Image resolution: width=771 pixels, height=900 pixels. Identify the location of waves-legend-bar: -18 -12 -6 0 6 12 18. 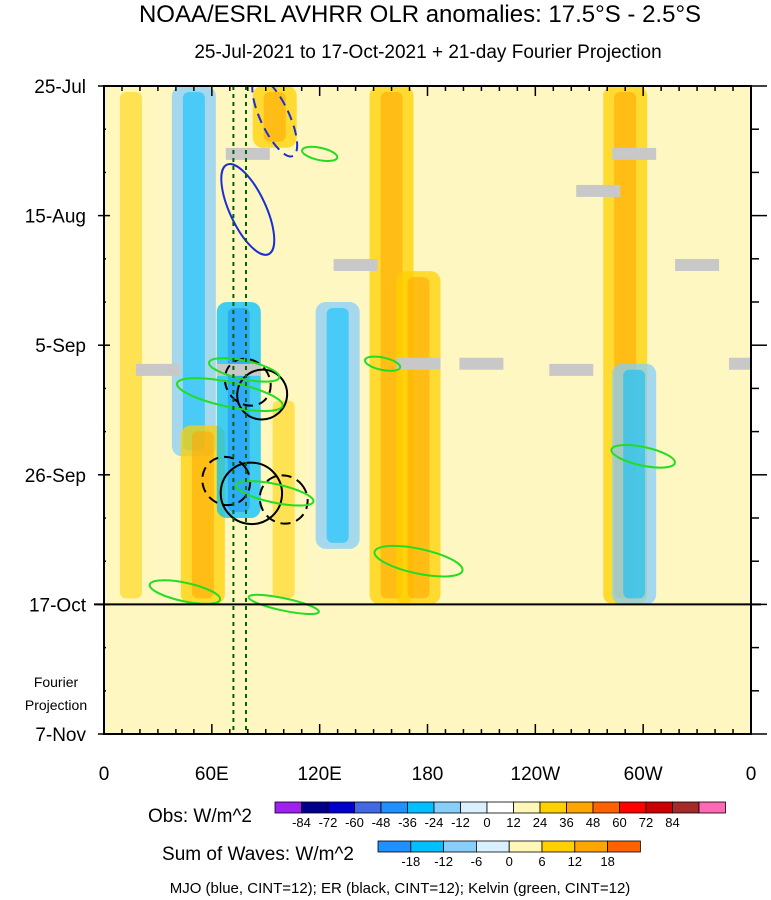
(509, 854).